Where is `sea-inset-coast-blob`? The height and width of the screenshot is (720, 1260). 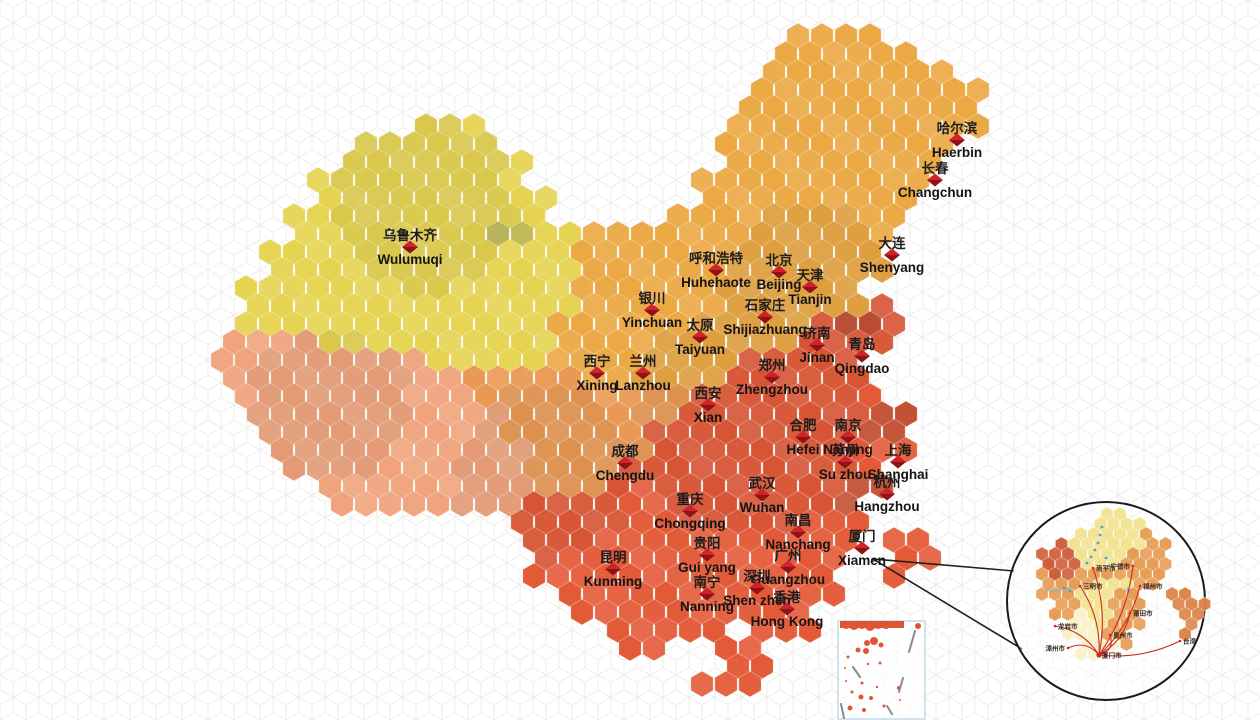 sea-inset-coast-blob is located at coordinates (862, 625).